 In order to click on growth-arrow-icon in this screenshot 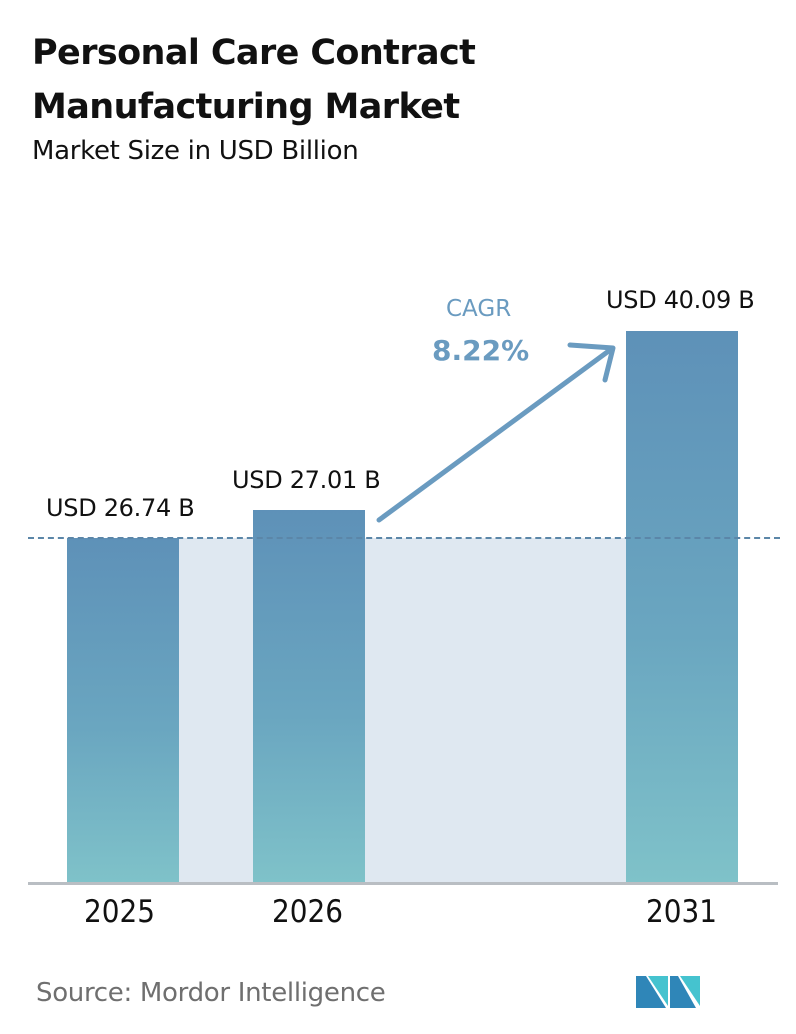, I will do `click(496, 432)`.